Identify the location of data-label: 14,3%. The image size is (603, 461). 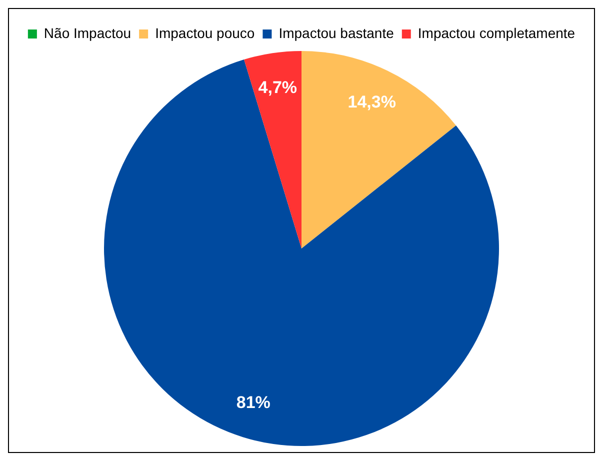
(372, 102).